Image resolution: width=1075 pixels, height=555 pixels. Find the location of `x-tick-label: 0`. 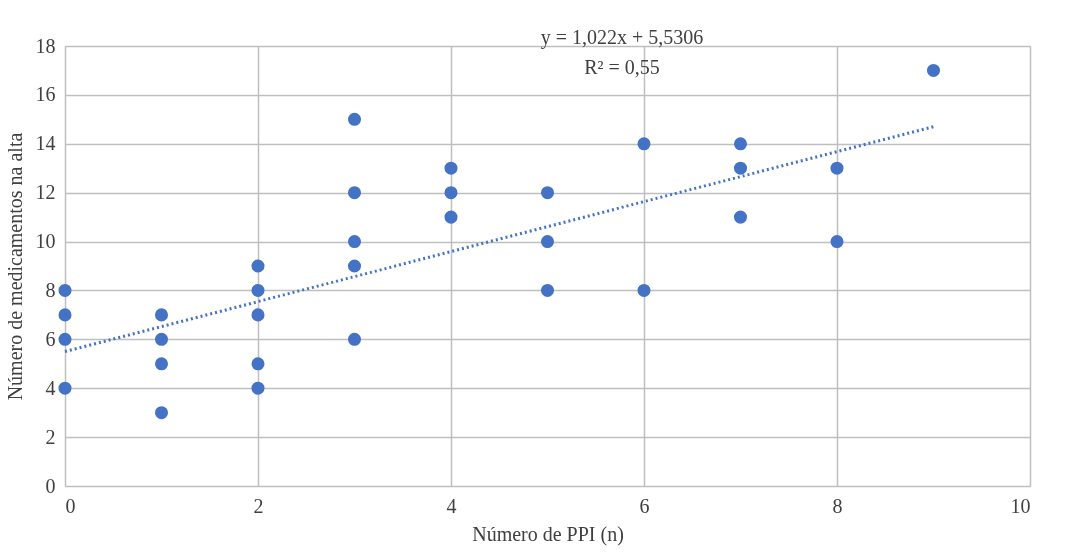

x-tick-label: 0 is located at coordinates (70, 505).